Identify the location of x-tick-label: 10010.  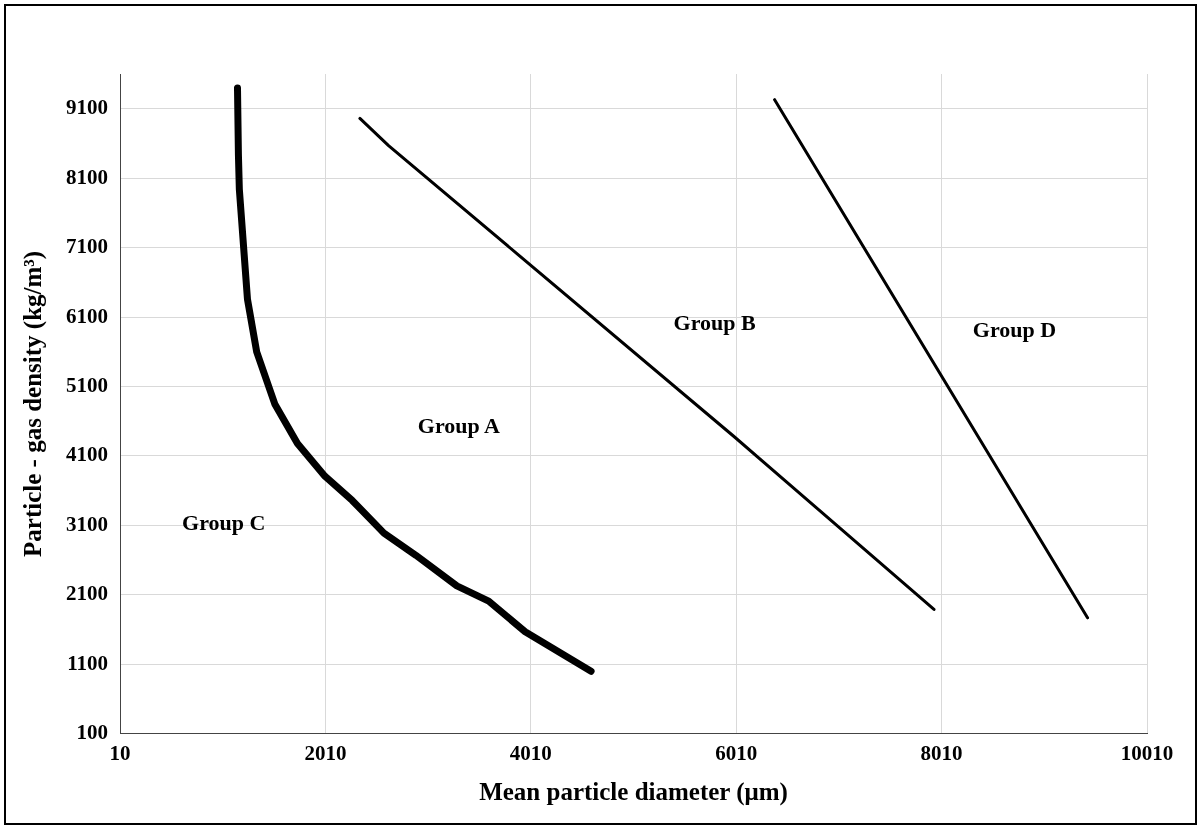
(1147, 752).